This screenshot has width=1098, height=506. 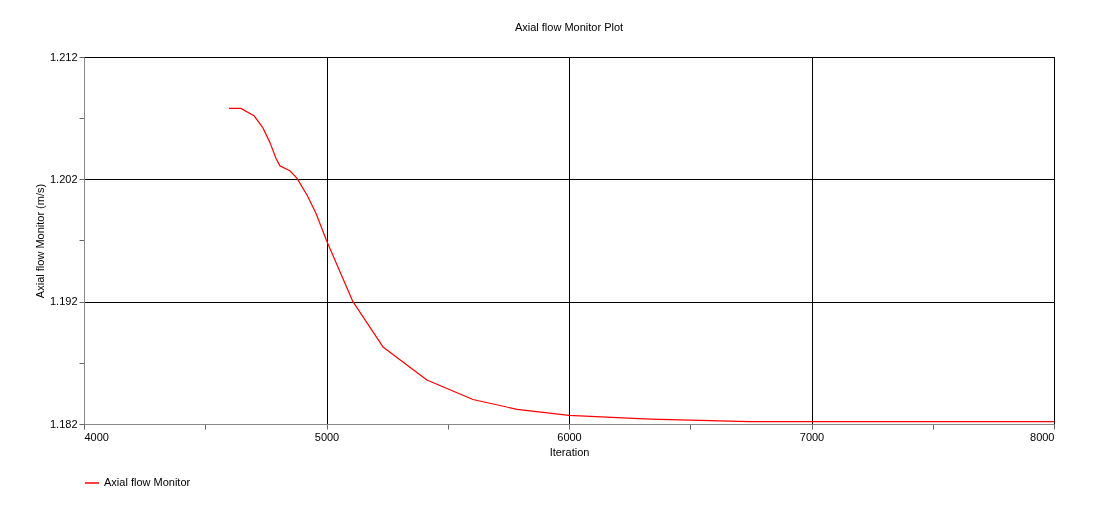 I want to click on y-tick-label: 1.192, so click(x=63, y=301).